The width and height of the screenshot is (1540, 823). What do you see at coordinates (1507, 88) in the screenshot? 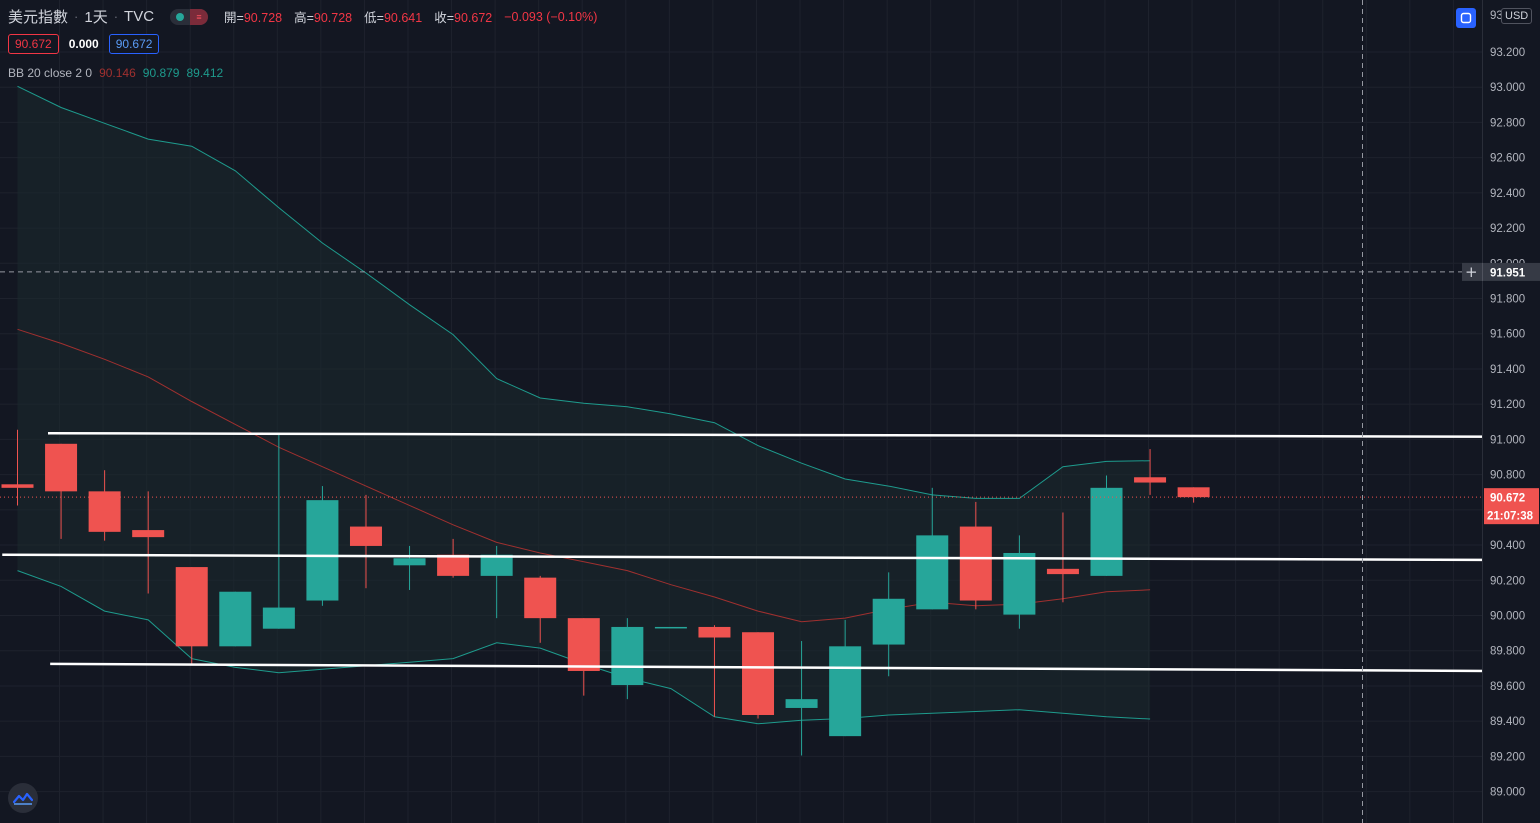
I see `price-tick-label: 93.000` at bounding box center [1507, 88].